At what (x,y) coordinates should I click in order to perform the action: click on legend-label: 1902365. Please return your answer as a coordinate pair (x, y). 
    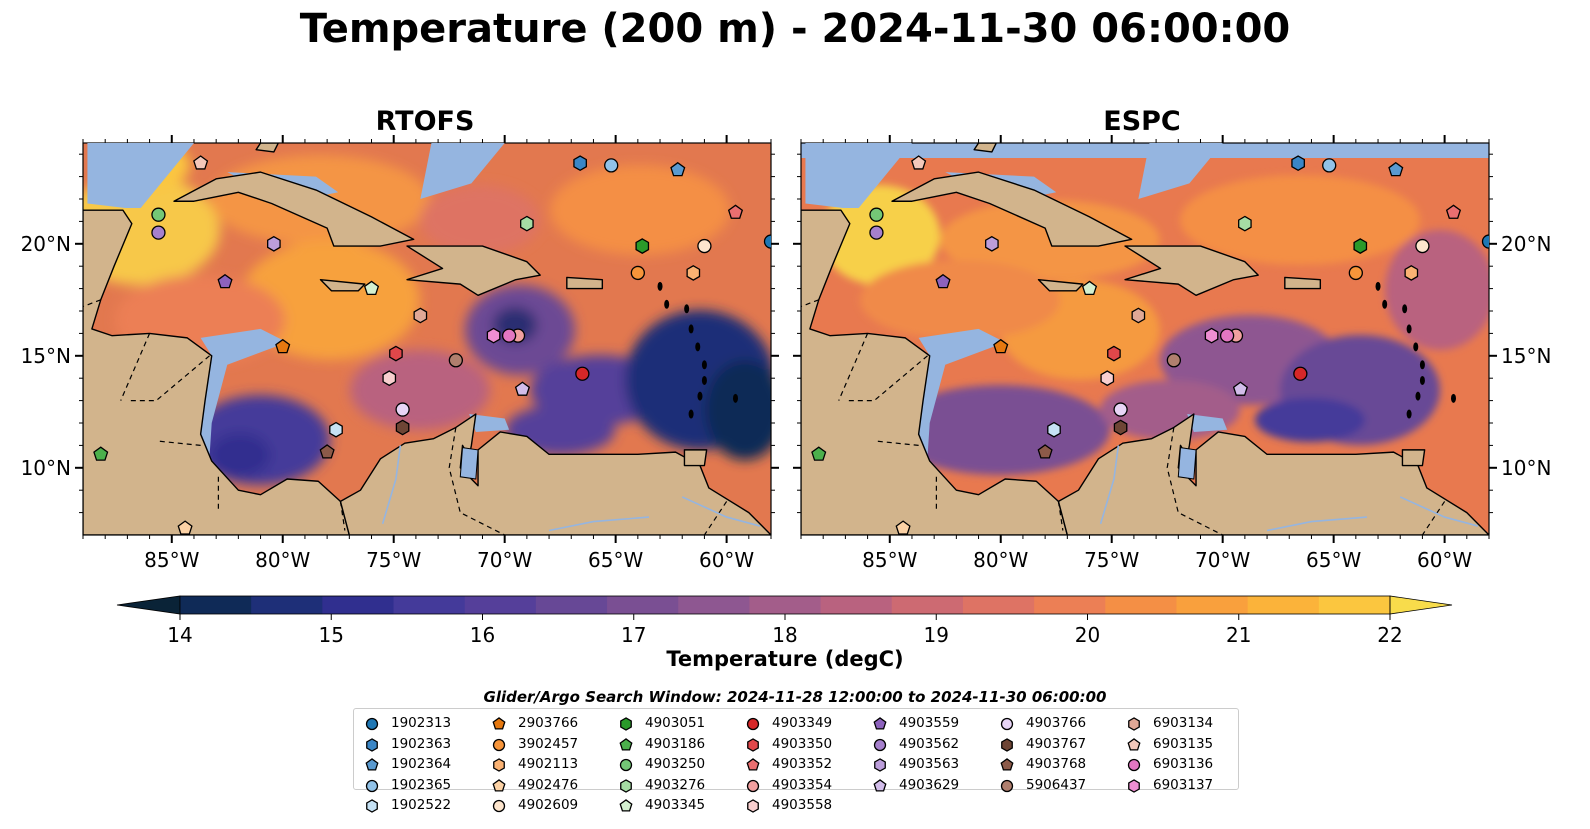
    Looking at the image, I should click on (421, 784).